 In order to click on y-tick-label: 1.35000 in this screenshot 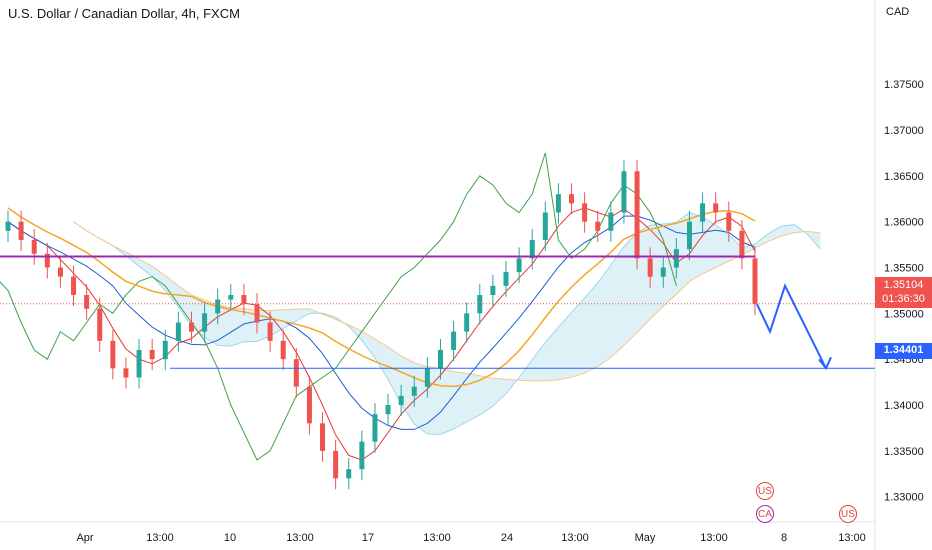, I will do `click(904, 314)`.